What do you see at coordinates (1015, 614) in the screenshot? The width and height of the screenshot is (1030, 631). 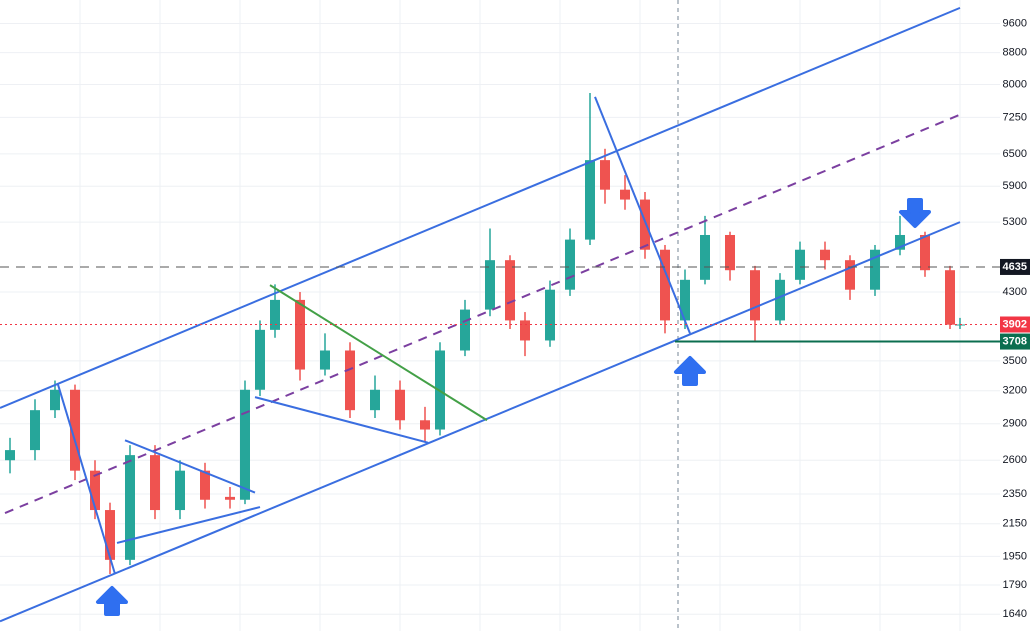 I see `y-tick-label: 1640` at bounding box center [1015, 614].